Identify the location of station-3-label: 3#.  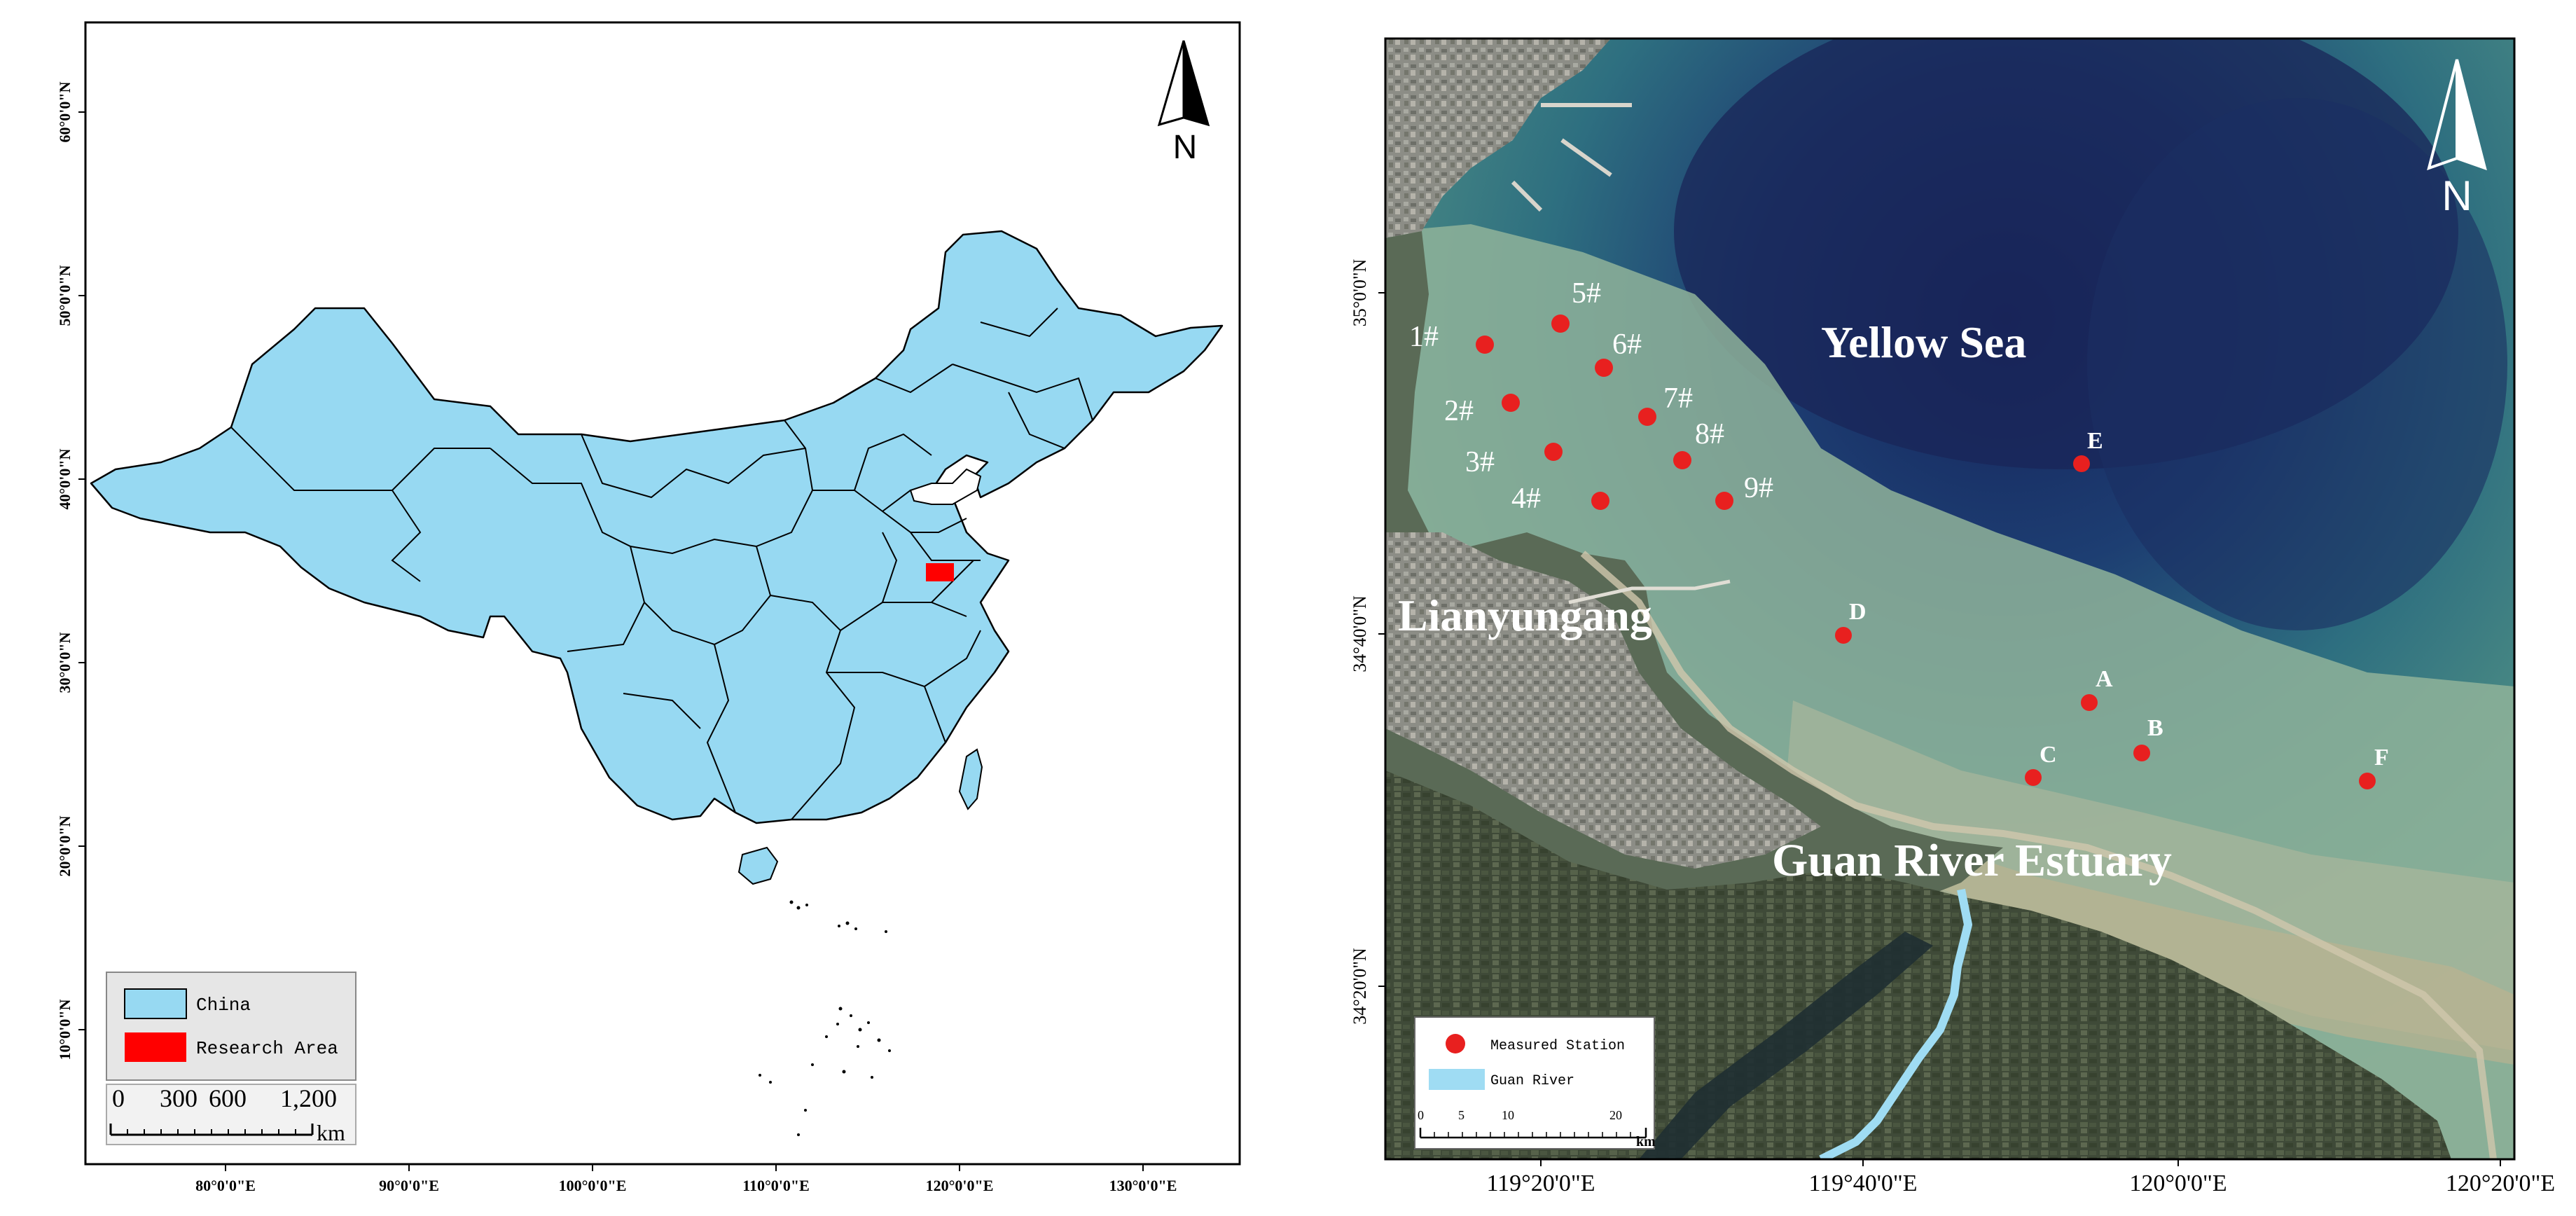
(1480, 462).